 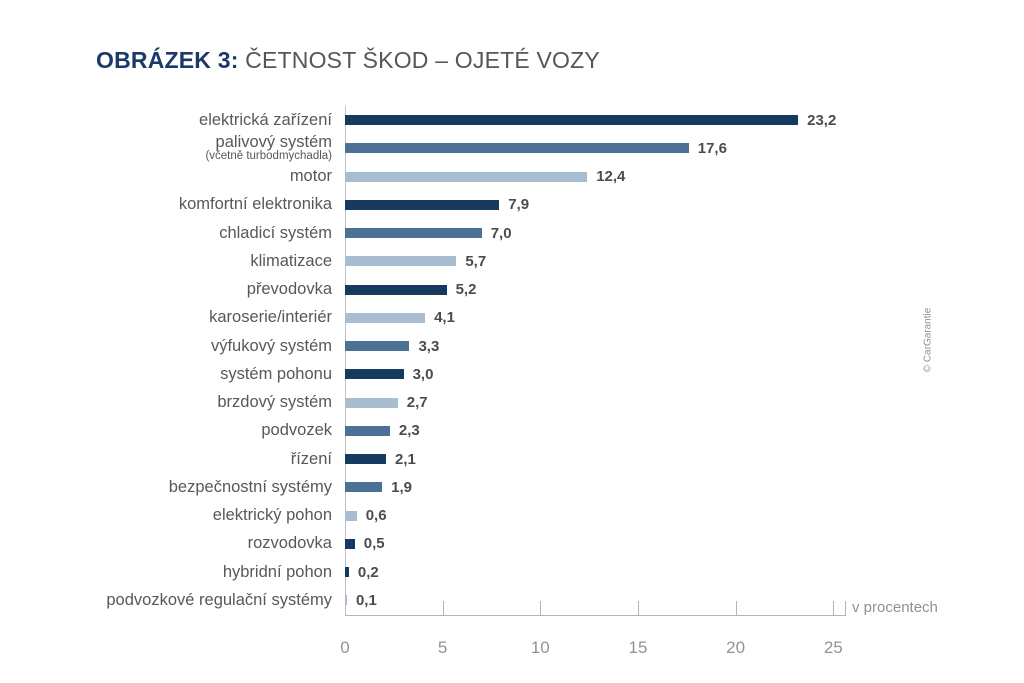 What do you see at coordinates (376, 516) in the screenshot?
I see `bar-value: 0,6` at bounding box center [376, 516].